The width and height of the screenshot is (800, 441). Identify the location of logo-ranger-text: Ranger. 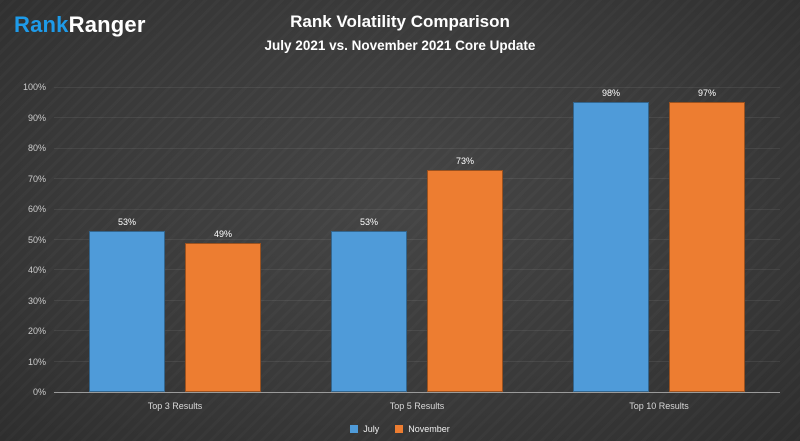
(107, 24).